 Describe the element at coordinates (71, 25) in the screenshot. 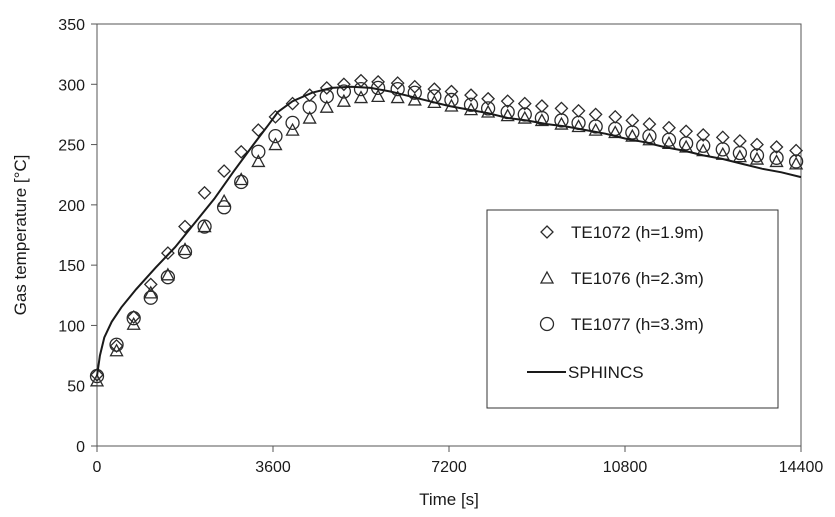

I see `y-tick-label: 350` at that location.